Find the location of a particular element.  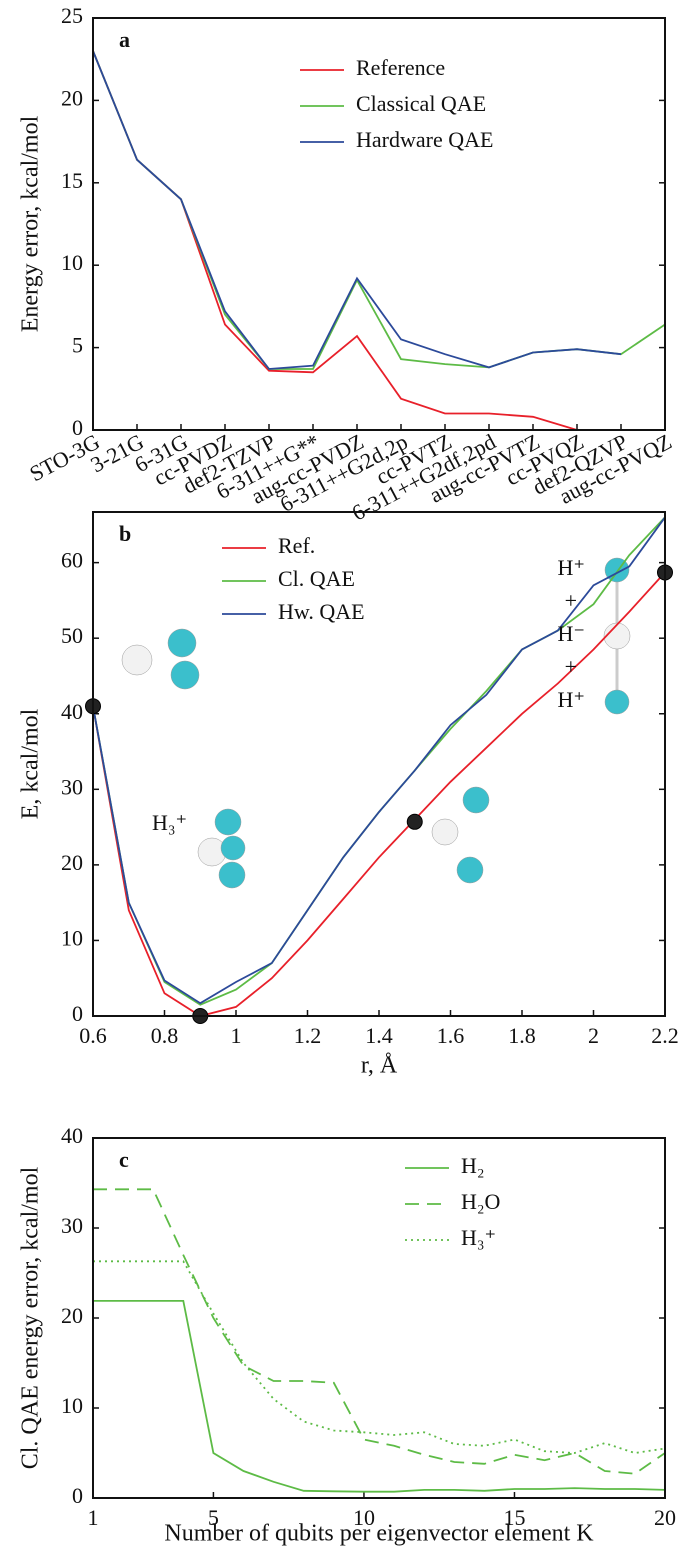

panel-label: b is located at coordinates (125, 533).